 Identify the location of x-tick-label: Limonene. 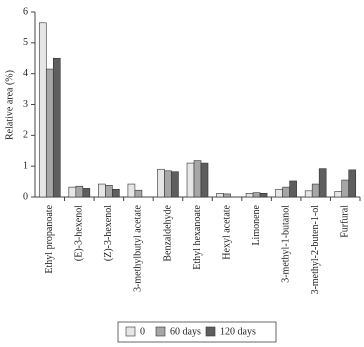
(256, 224).